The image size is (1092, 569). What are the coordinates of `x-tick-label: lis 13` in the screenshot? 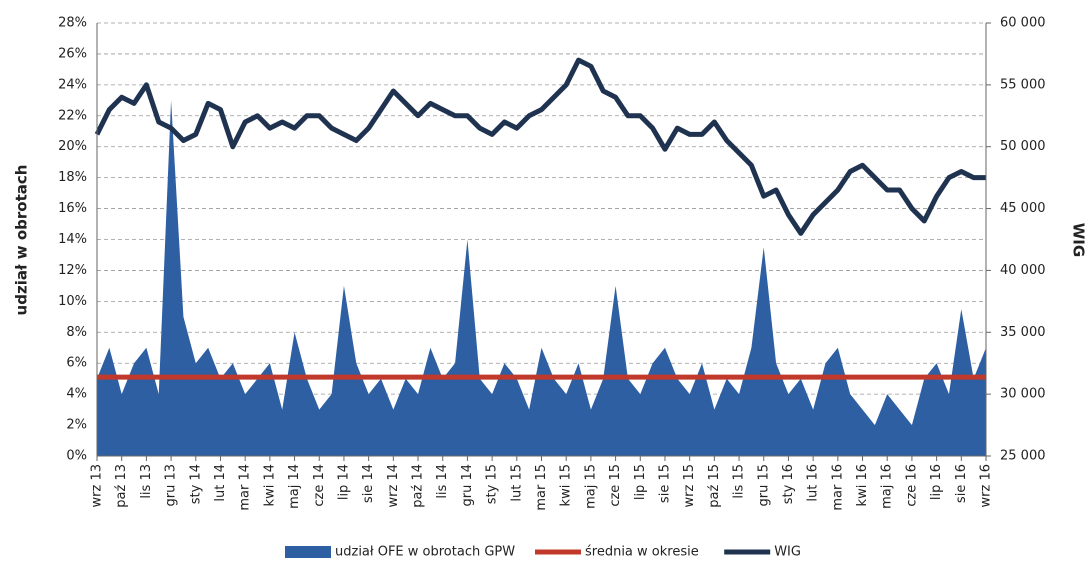 It's located at (146, 481).